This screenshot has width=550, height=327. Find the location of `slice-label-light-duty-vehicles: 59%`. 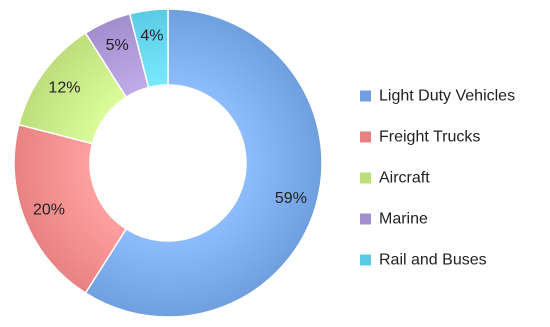

slice-label-light-duty-vehicles: 59% is located at coordinates (291, 198).